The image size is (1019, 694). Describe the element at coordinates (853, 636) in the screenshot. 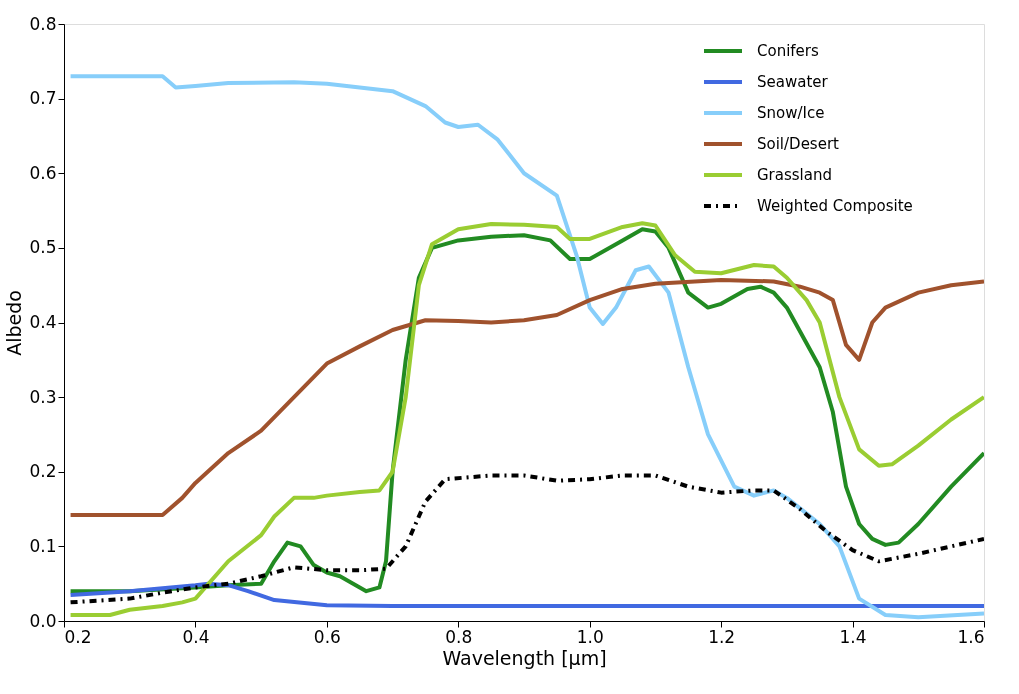

I see `x-tick-label: 1.4` at that location.